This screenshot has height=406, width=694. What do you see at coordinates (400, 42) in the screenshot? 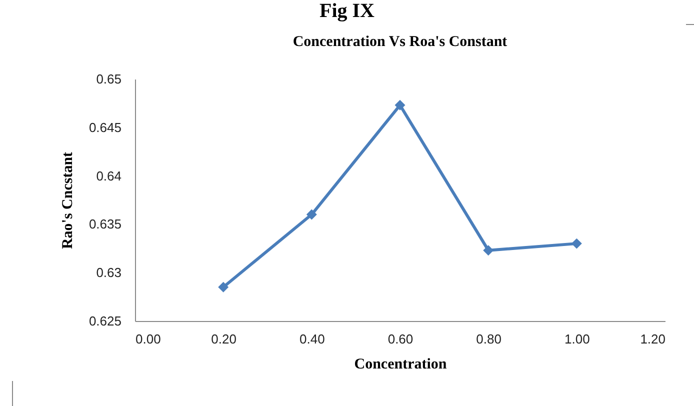
I see `chart-title: Concentration Vs Roa's Constant` at bounding box center [400, 42].